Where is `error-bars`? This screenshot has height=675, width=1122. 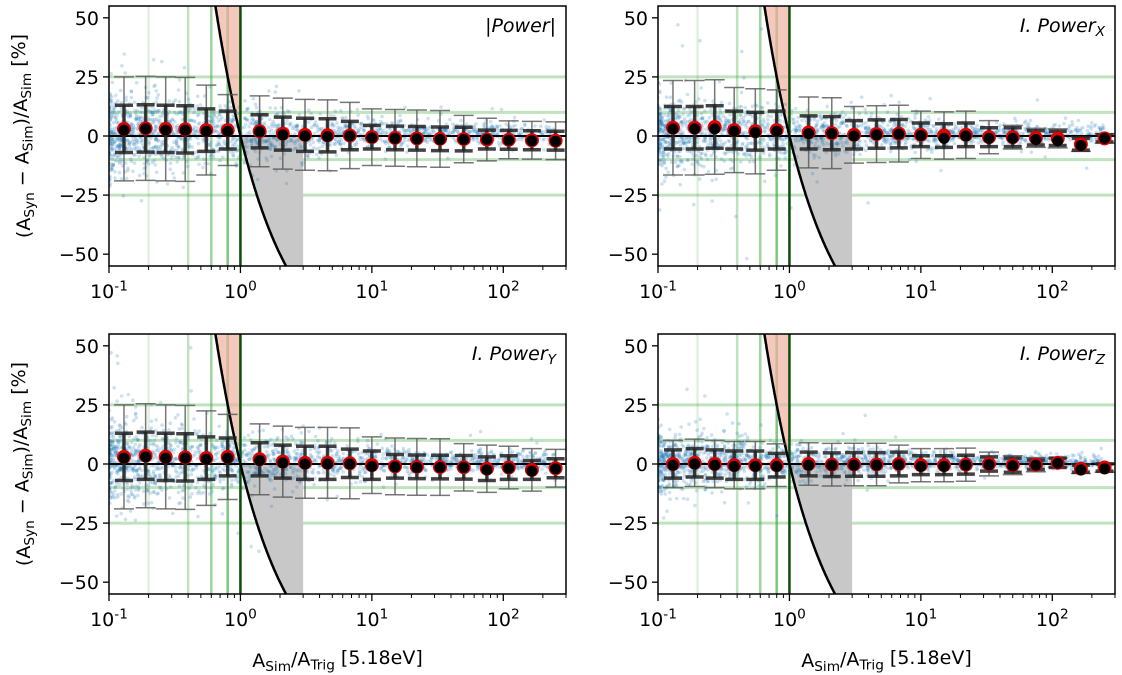
error-bars is located at coordinates (888, 127).